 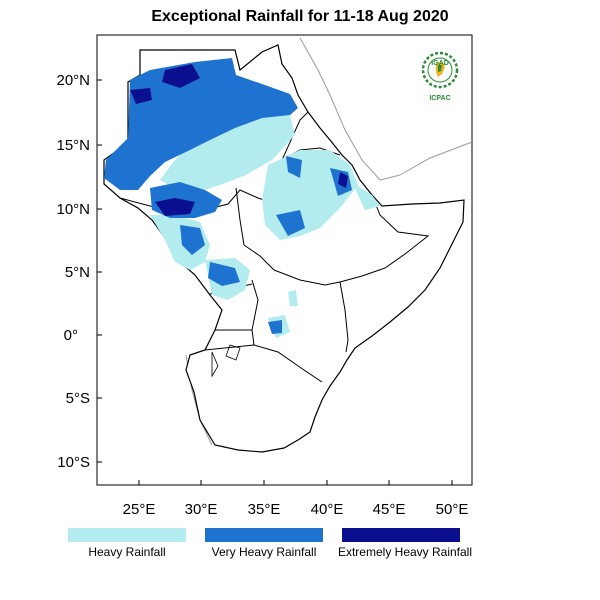 I want to click on legend-label-very-heavy: Very Heavy Rainfall, so click(x=264, y=552).